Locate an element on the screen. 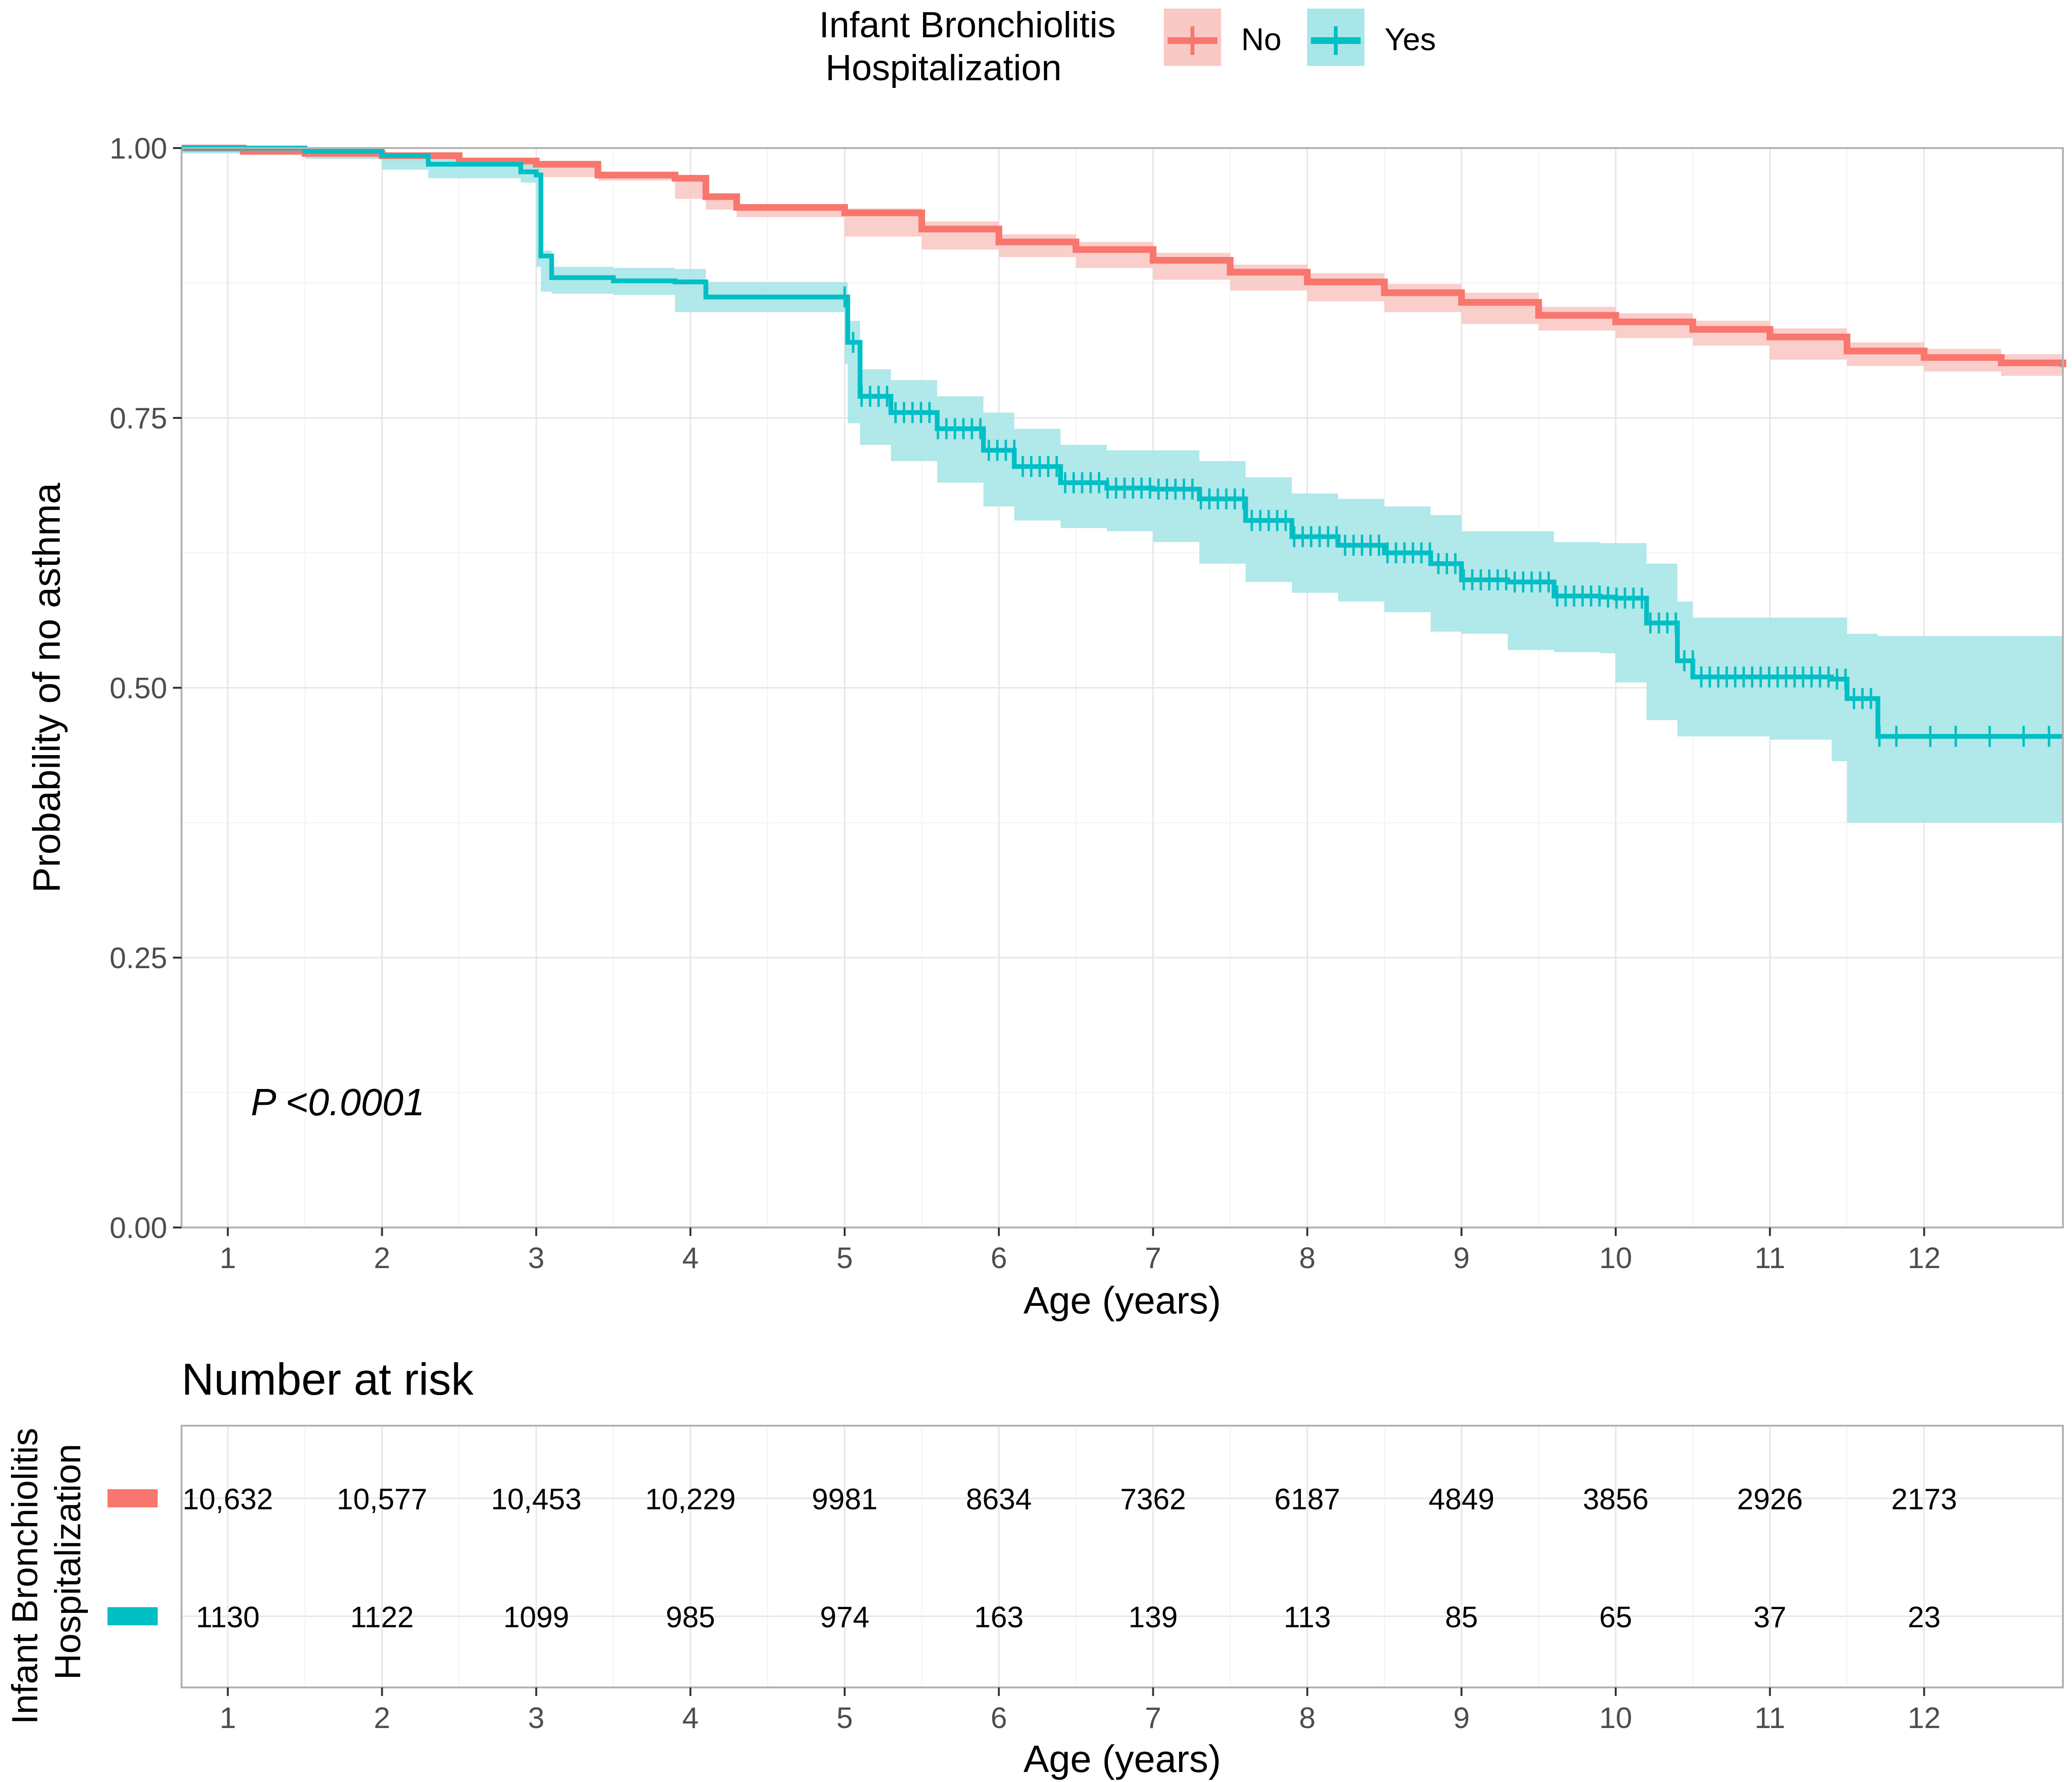 This screenshot has height=1782, width=2072. y-tick-label: 0.25 is located at coordinates (138, 958).